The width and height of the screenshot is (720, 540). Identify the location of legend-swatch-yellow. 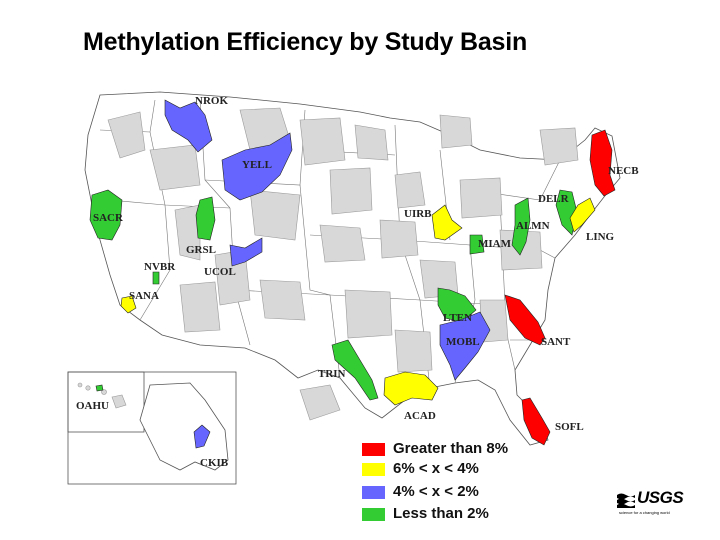
(373, 469).